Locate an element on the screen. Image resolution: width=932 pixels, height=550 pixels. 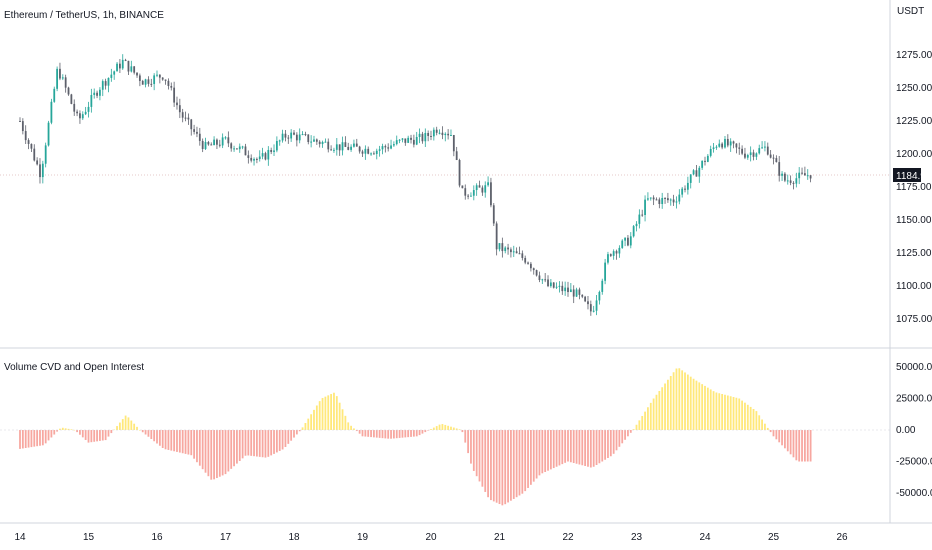
indicator-tick-label: 50000.00 is located at coordinates (914, 367).